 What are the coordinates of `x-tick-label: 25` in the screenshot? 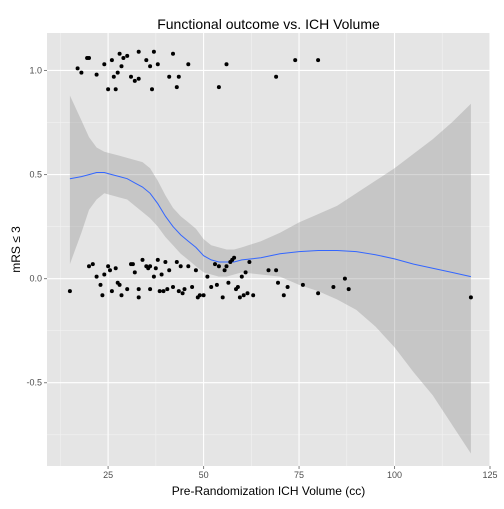 It's located at (108, 475).